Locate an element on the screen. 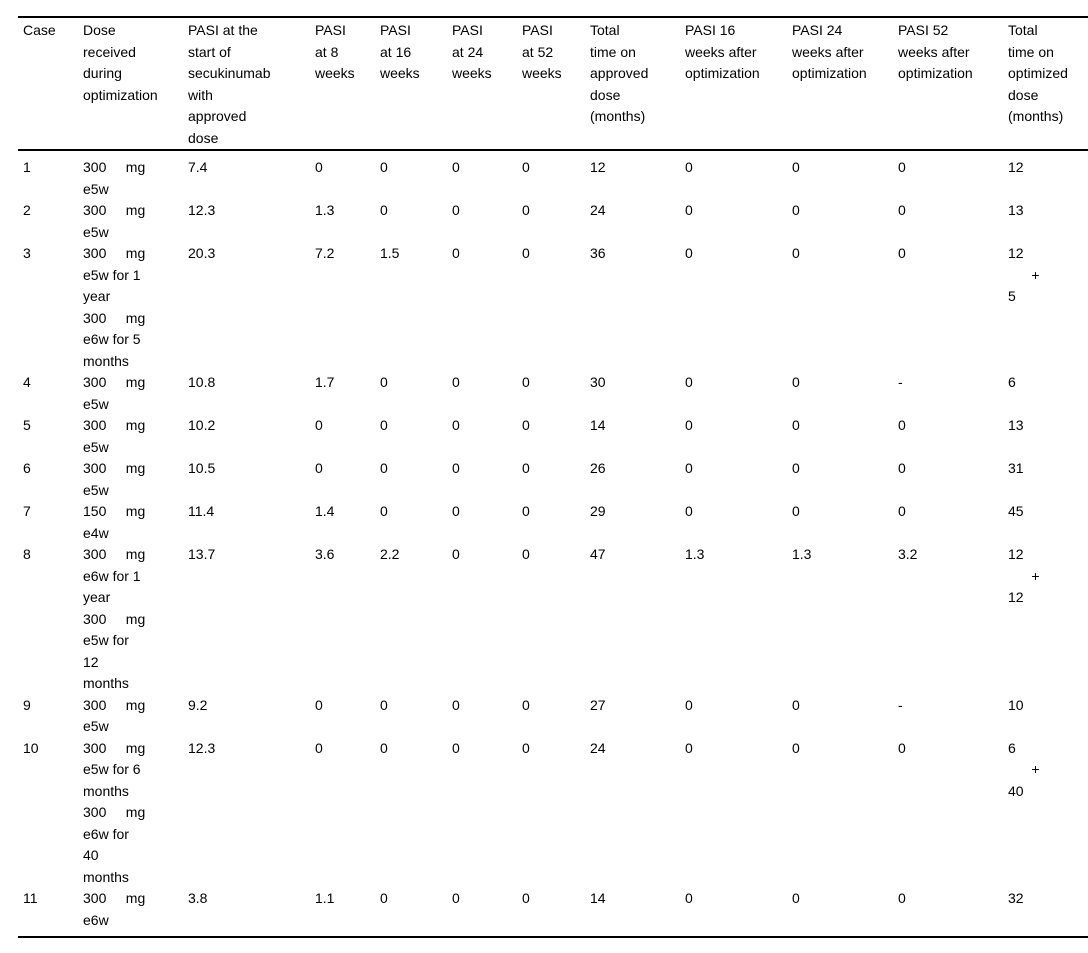 The image size is (1088, 953). cell-pasi-start: 10.5 is located at coordinates (202, 468).